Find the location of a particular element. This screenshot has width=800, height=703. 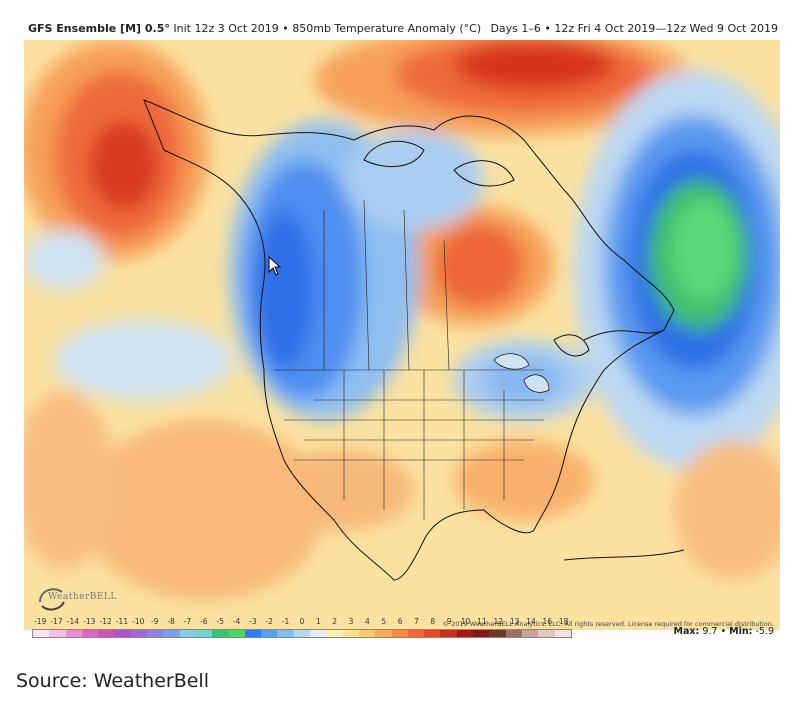

colorbar-tick-label: -5 is located at coordinates (220, 621).